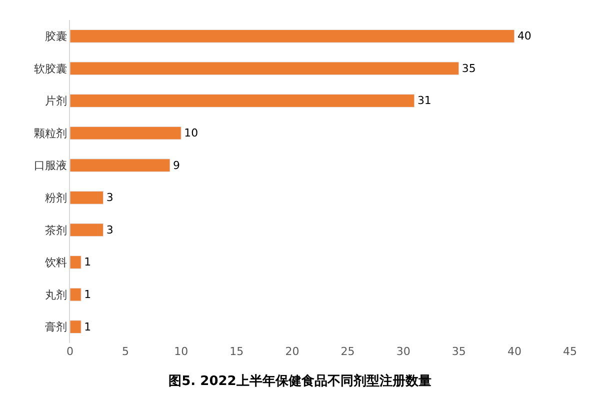 The image size is (600, 393). I want to click on y-tick-label: 饮料, so click(55, 263).